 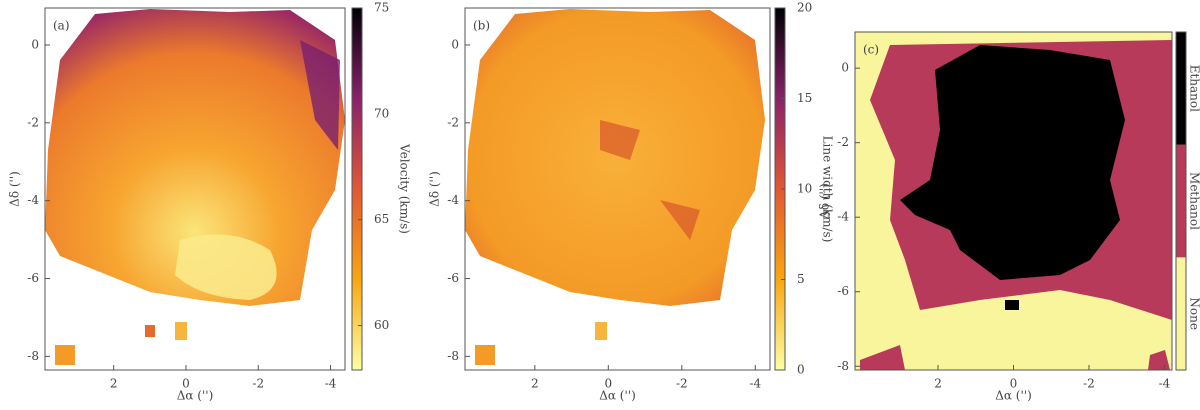 I want to click on colorbar-tick-label: 5, so click(x=801, y=279).